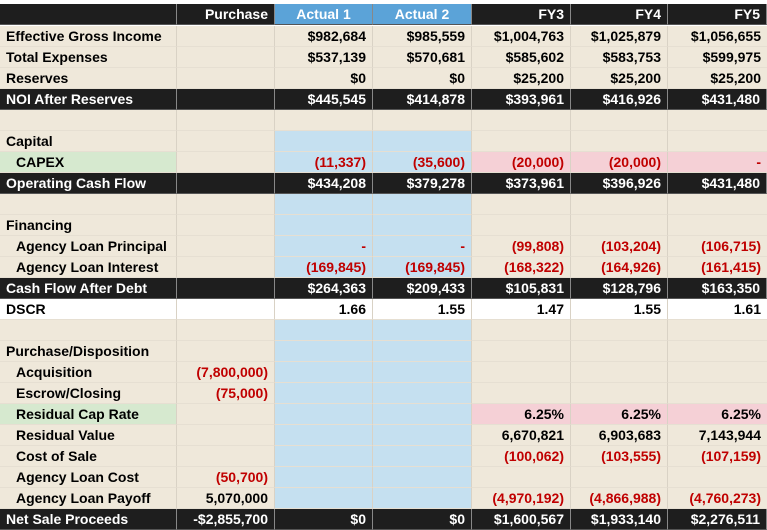  Describe the element at coordinates (717, 57) in the screenshot. I see `cell-fy5: $599,975` at that location.